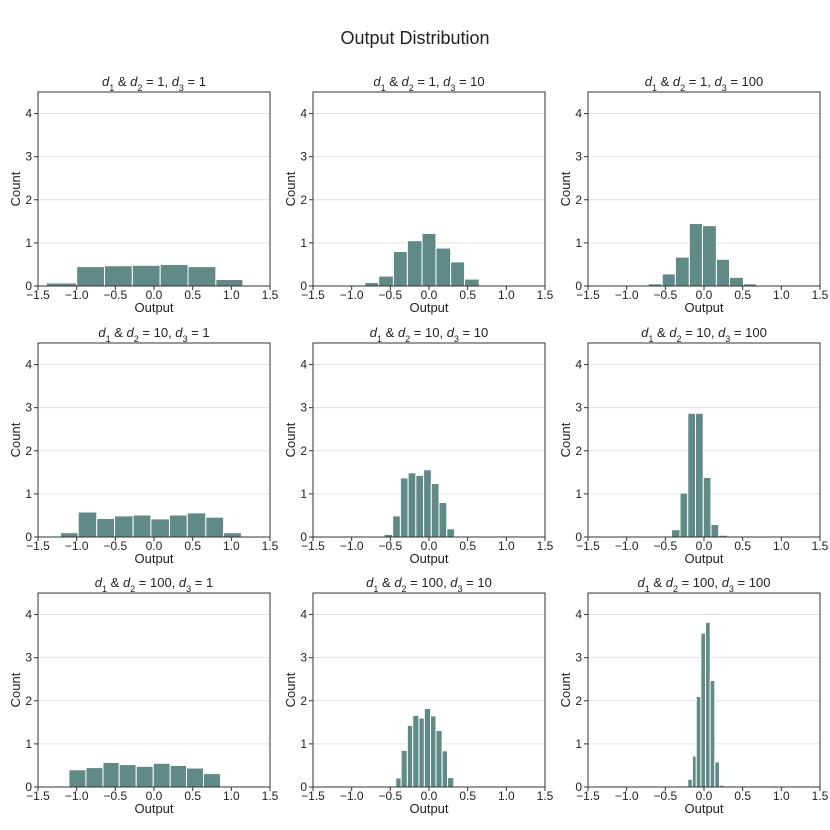  Describe the element at coordinates (154, 83) in the screenshot. I see `subplot-title: d1 & d2 = 1, d3 = 1` at that location.